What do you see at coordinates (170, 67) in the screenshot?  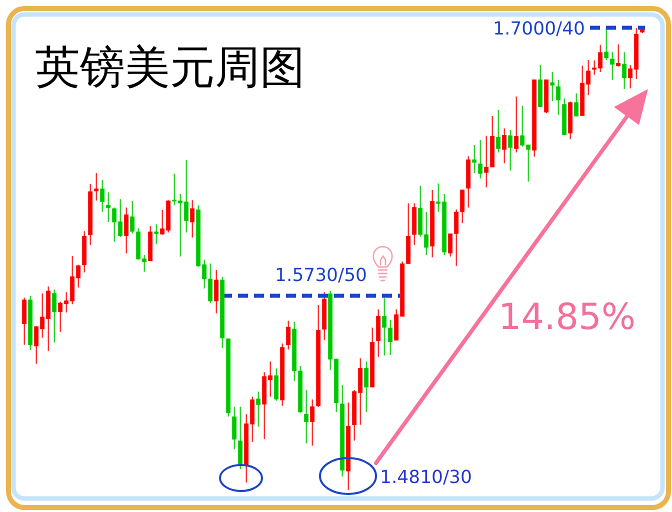 I see `chart-title: 英镑美元周图` at bounding box center [170, 67].